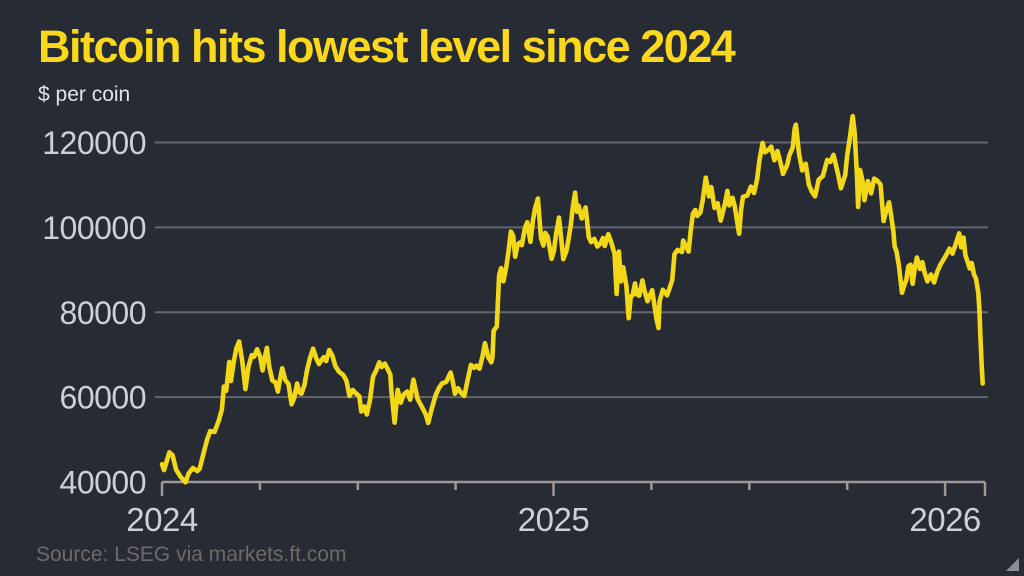 The image size is (1024, 576). Describe the element at coordinates (553, 519) in the screenshot. I see `x-tick-label: 2025` at that location.